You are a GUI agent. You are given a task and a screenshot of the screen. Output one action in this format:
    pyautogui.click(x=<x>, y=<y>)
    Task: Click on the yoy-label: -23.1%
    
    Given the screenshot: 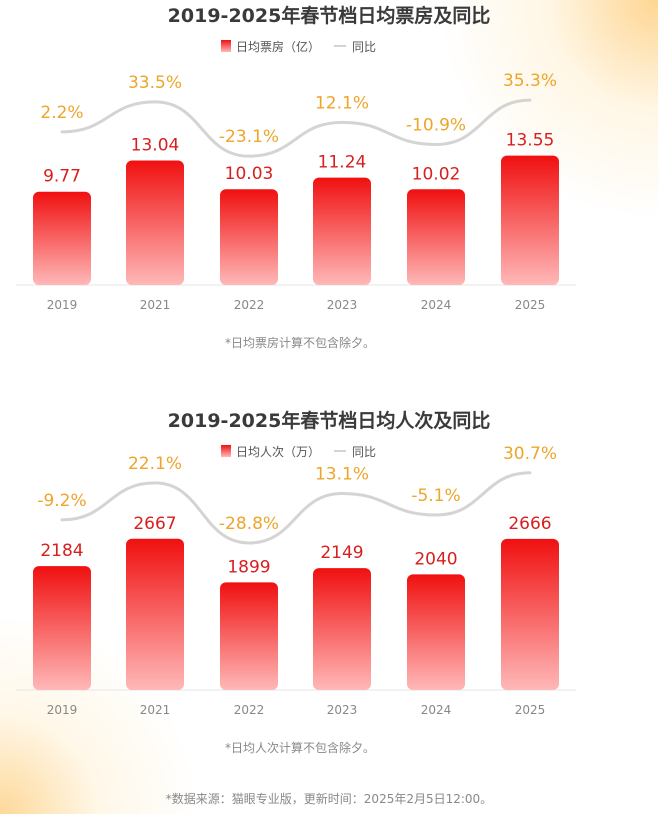 What is the action you would take?
    pyautogui.click(x=249, y=137)
    